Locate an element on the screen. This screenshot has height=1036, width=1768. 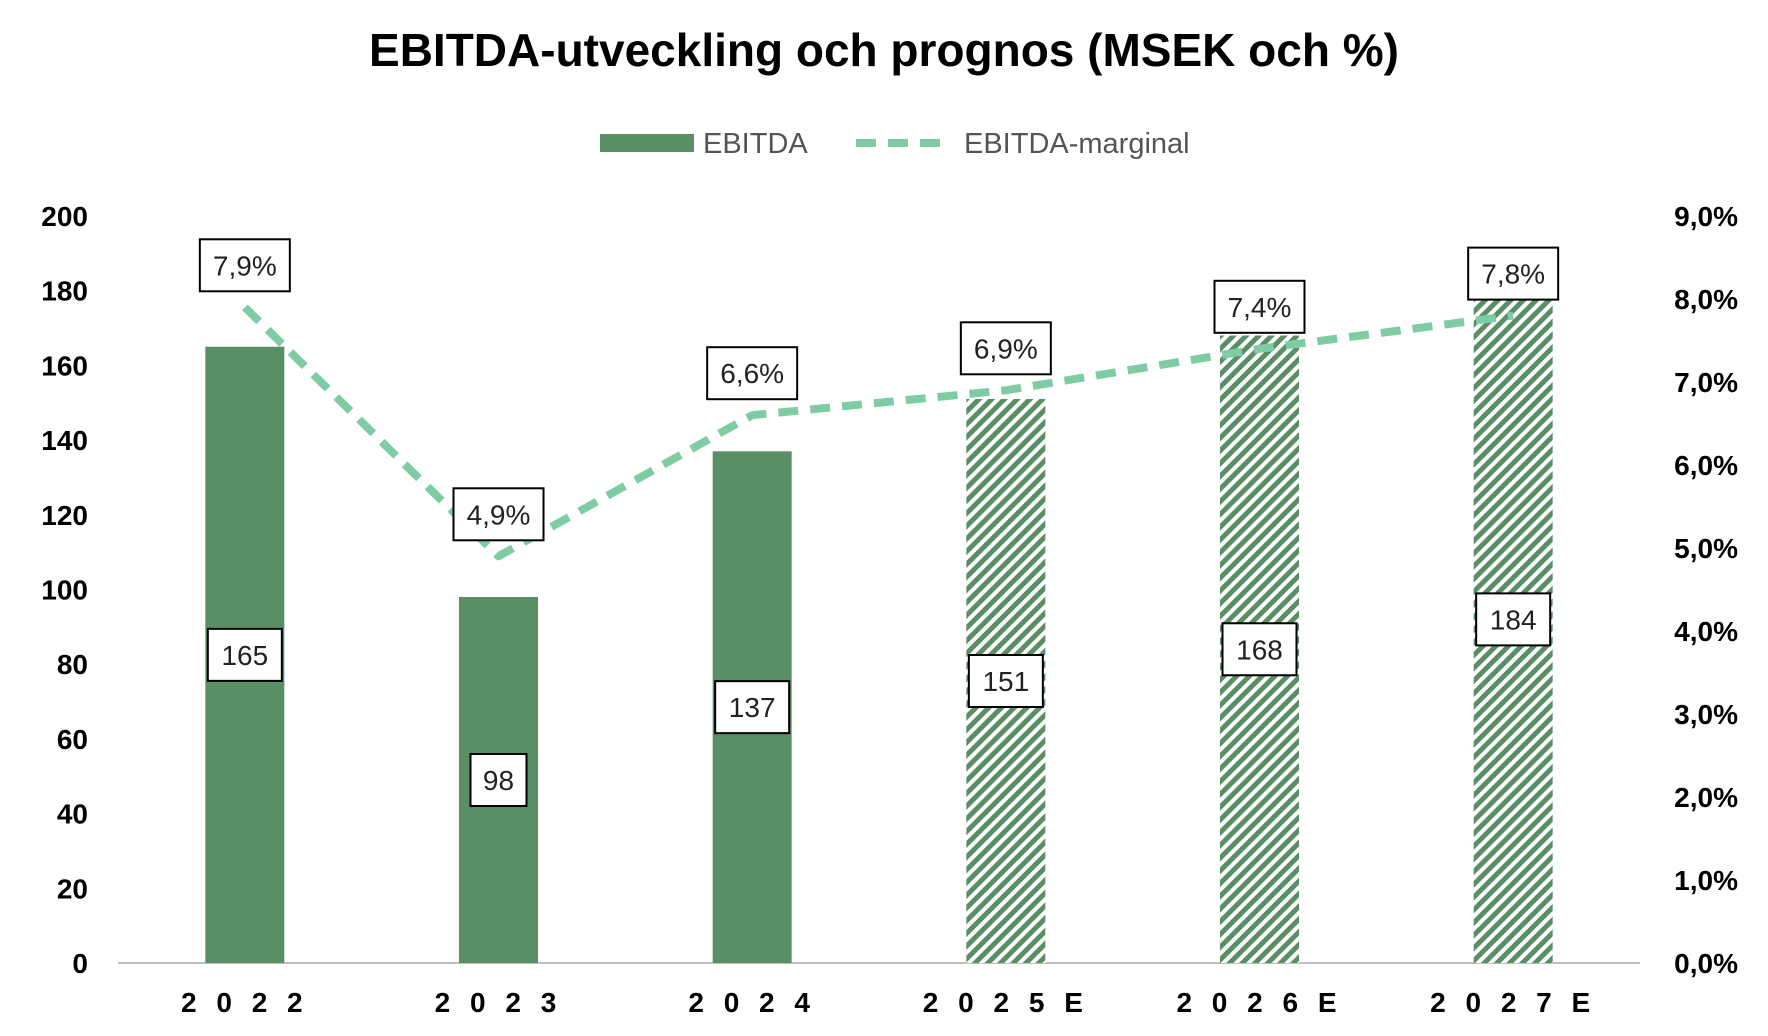
line-data-label: 6,6% is located at coordinates (752, 373).